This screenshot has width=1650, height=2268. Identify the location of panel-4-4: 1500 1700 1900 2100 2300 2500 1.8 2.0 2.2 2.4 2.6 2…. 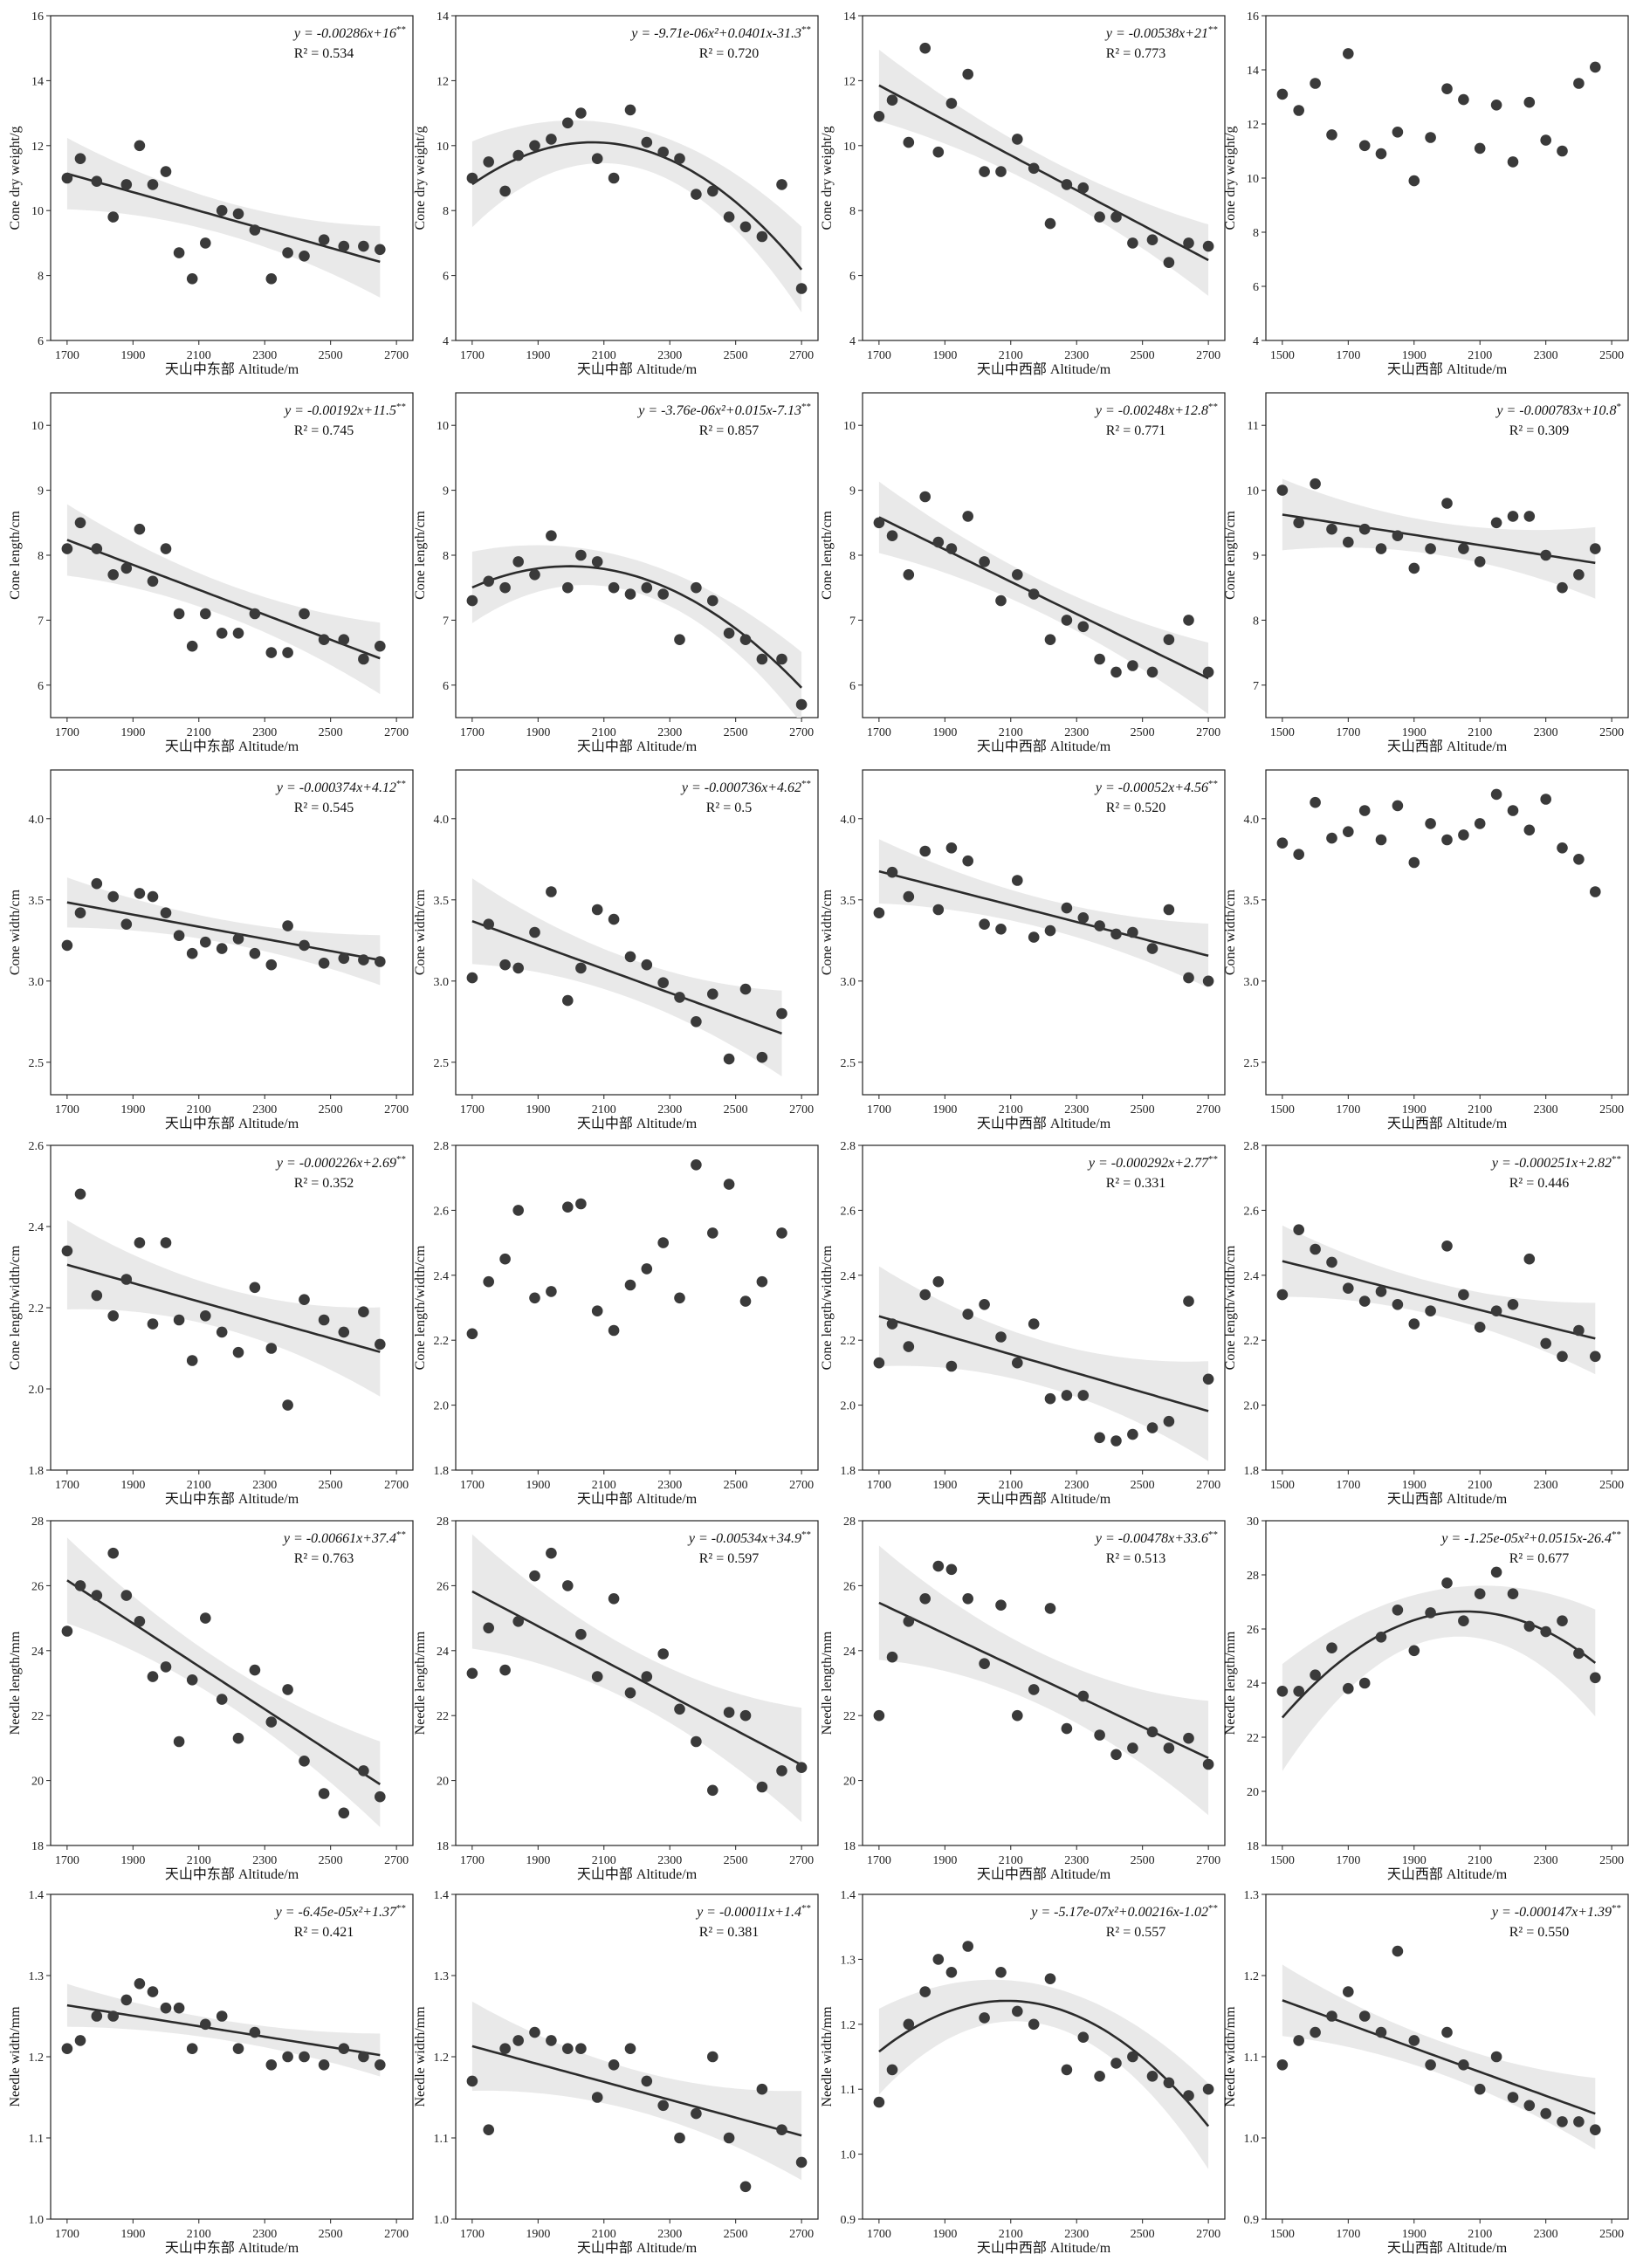
(1426, 1323).